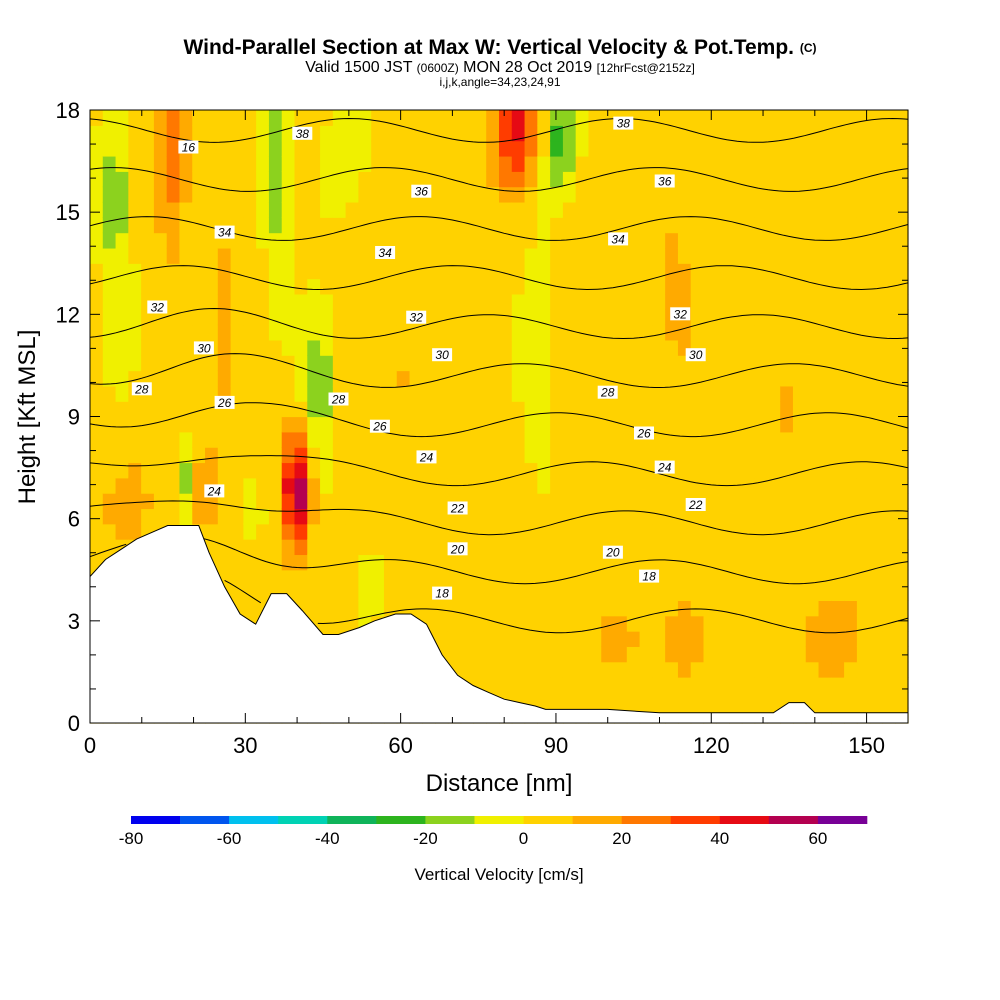 The height and width of the screenshot is (1000, 1000). I want to click on theta-label: 26, so click(644, 433).